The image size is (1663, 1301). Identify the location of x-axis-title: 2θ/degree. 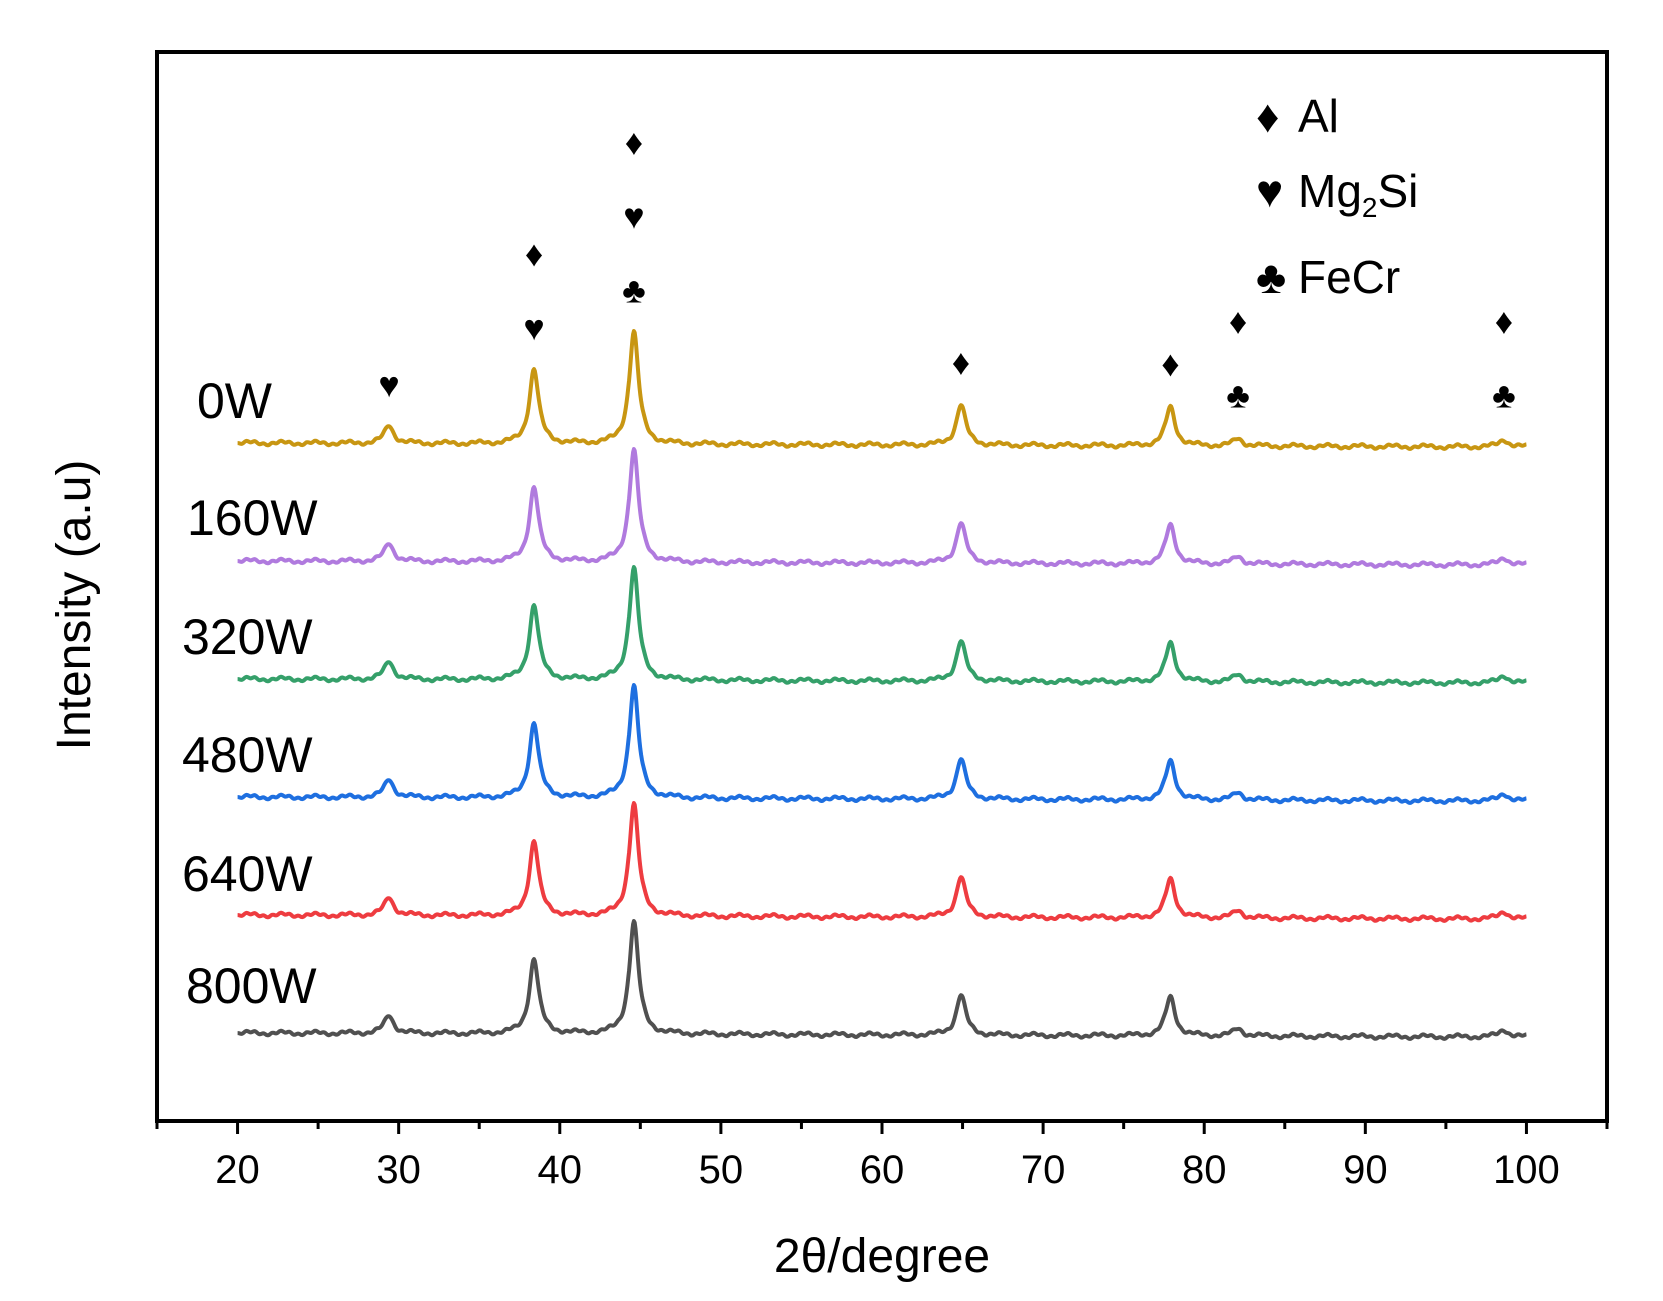
(882, 1256).